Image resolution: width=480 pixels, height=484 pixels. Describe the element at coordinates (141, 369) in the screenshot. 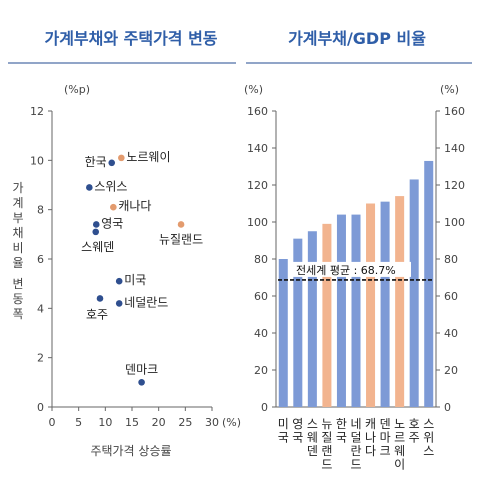

I see `scatter-point-label: 덴마크` at that location.